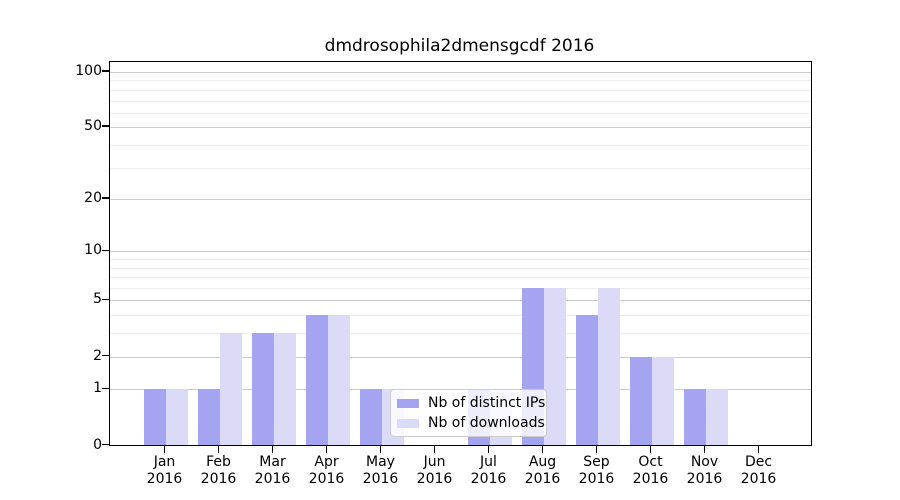  Describe the element at coordinates (408, 423) in the screenshot. I see `downloads-swatch-icon` at that location.